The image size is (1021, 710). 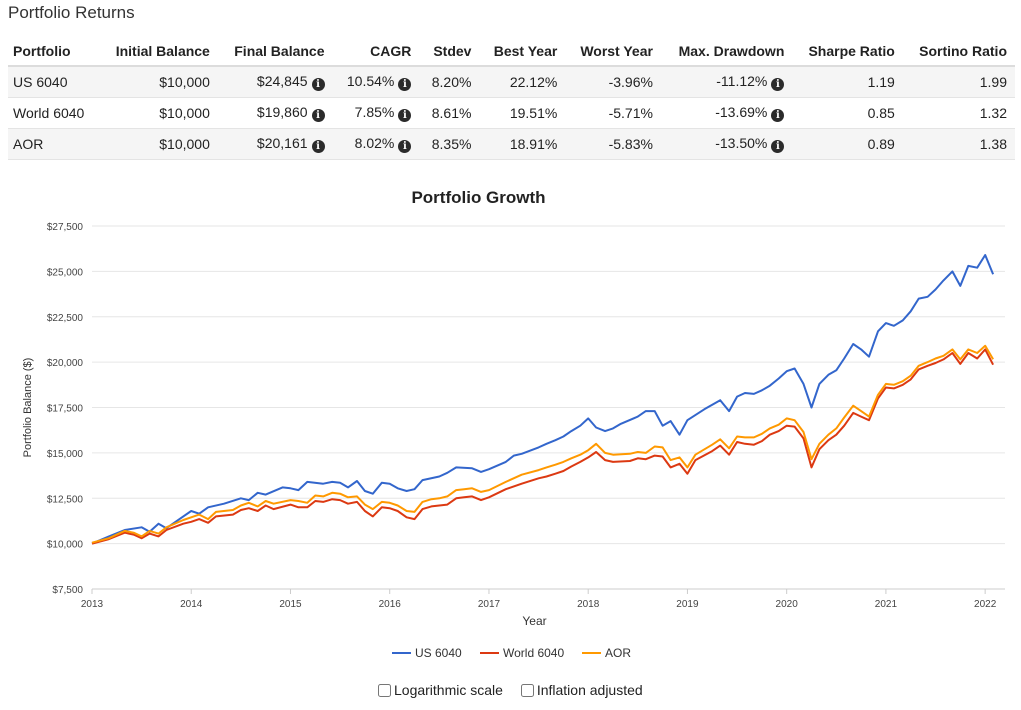 What do you see at coordinates (158, 51) in the screenshot?
I see `col-initial-balance: Initial Balance` at bounding box center [158, 51].